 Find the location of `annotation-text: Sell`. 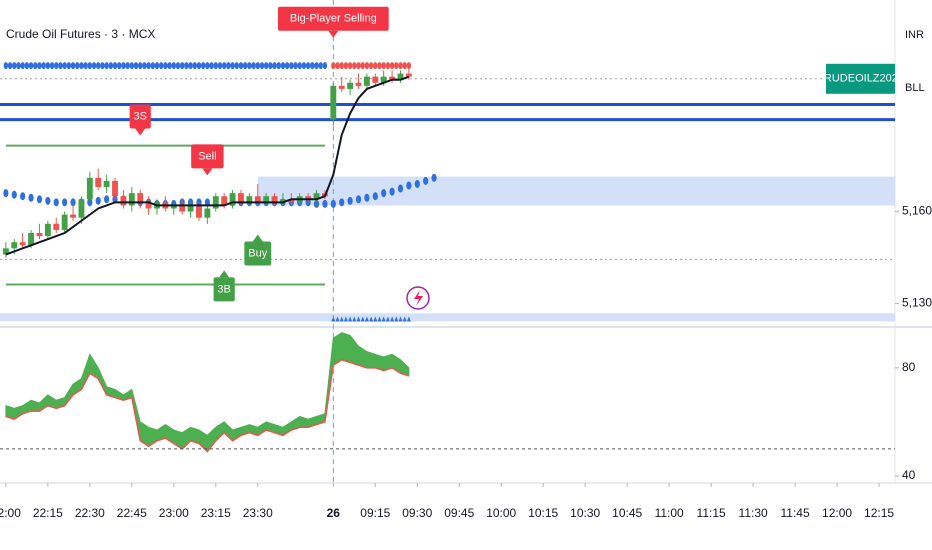

annotation-text: Sell is located at coordinates (207, 156).